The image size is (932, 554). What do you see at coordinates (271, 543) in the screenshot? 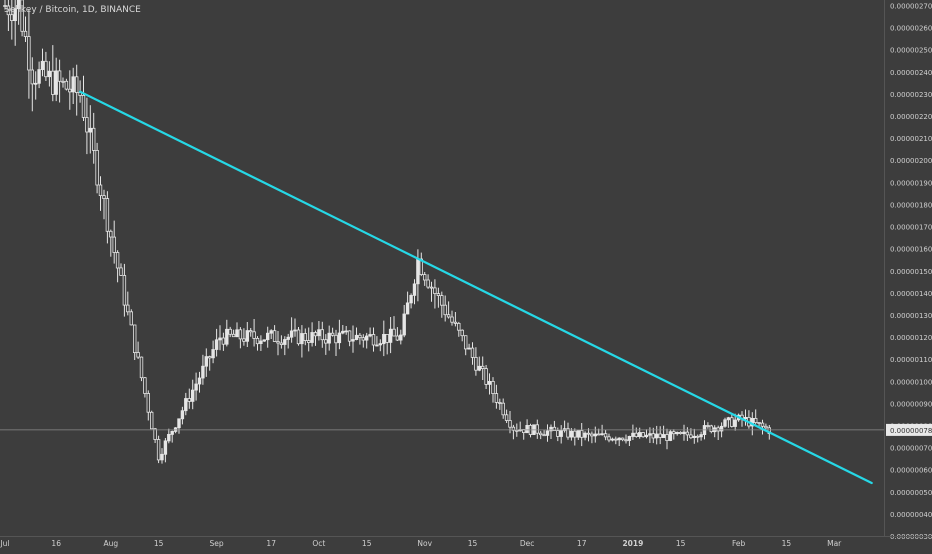
I see `x-tick-label: 17` at bounding box center [271, 543].